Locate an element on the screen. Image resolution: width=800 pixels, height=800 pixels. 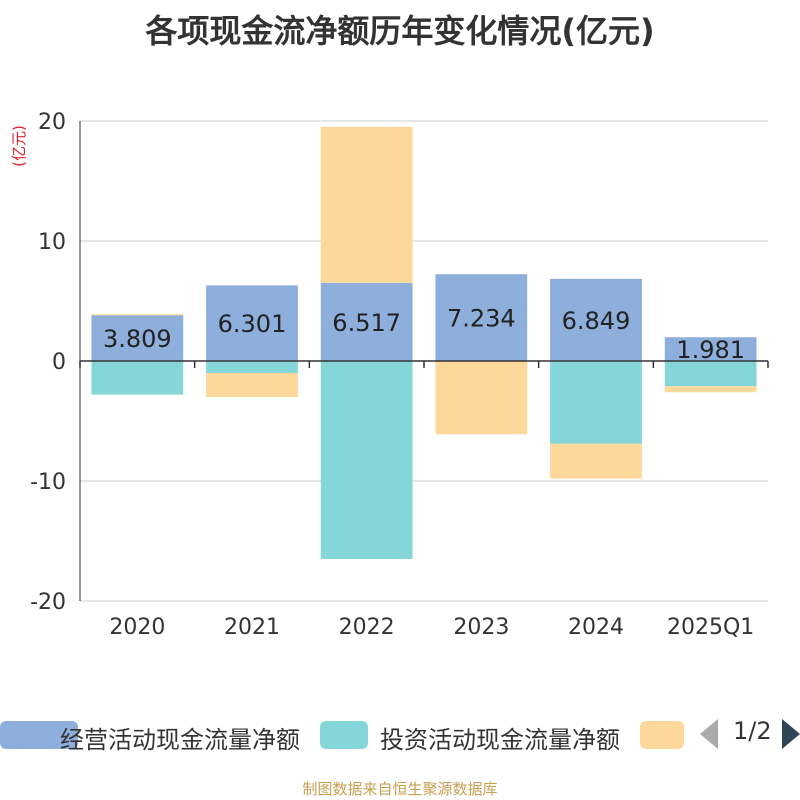
y-tick-label: 10 is located at coordinates (52, 242).